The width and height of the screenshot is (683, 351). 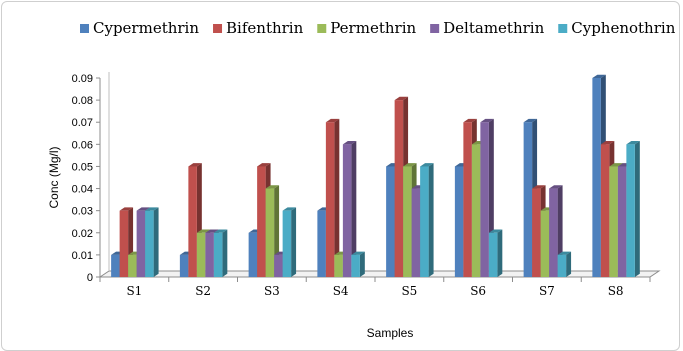 What do you see at coordinates (265, 28) in the screenshot?
I see `legend-label: Bifenthrin` at bounding box center [265, 28].